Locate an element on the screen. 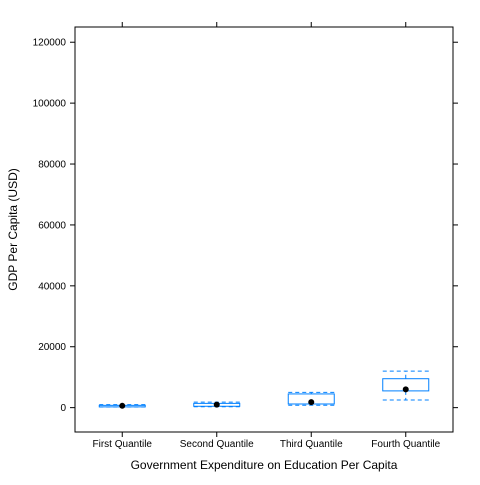 Image resolution: width=480 pixels, height=485 pixels. box-series is located at coordinates (264, 389).